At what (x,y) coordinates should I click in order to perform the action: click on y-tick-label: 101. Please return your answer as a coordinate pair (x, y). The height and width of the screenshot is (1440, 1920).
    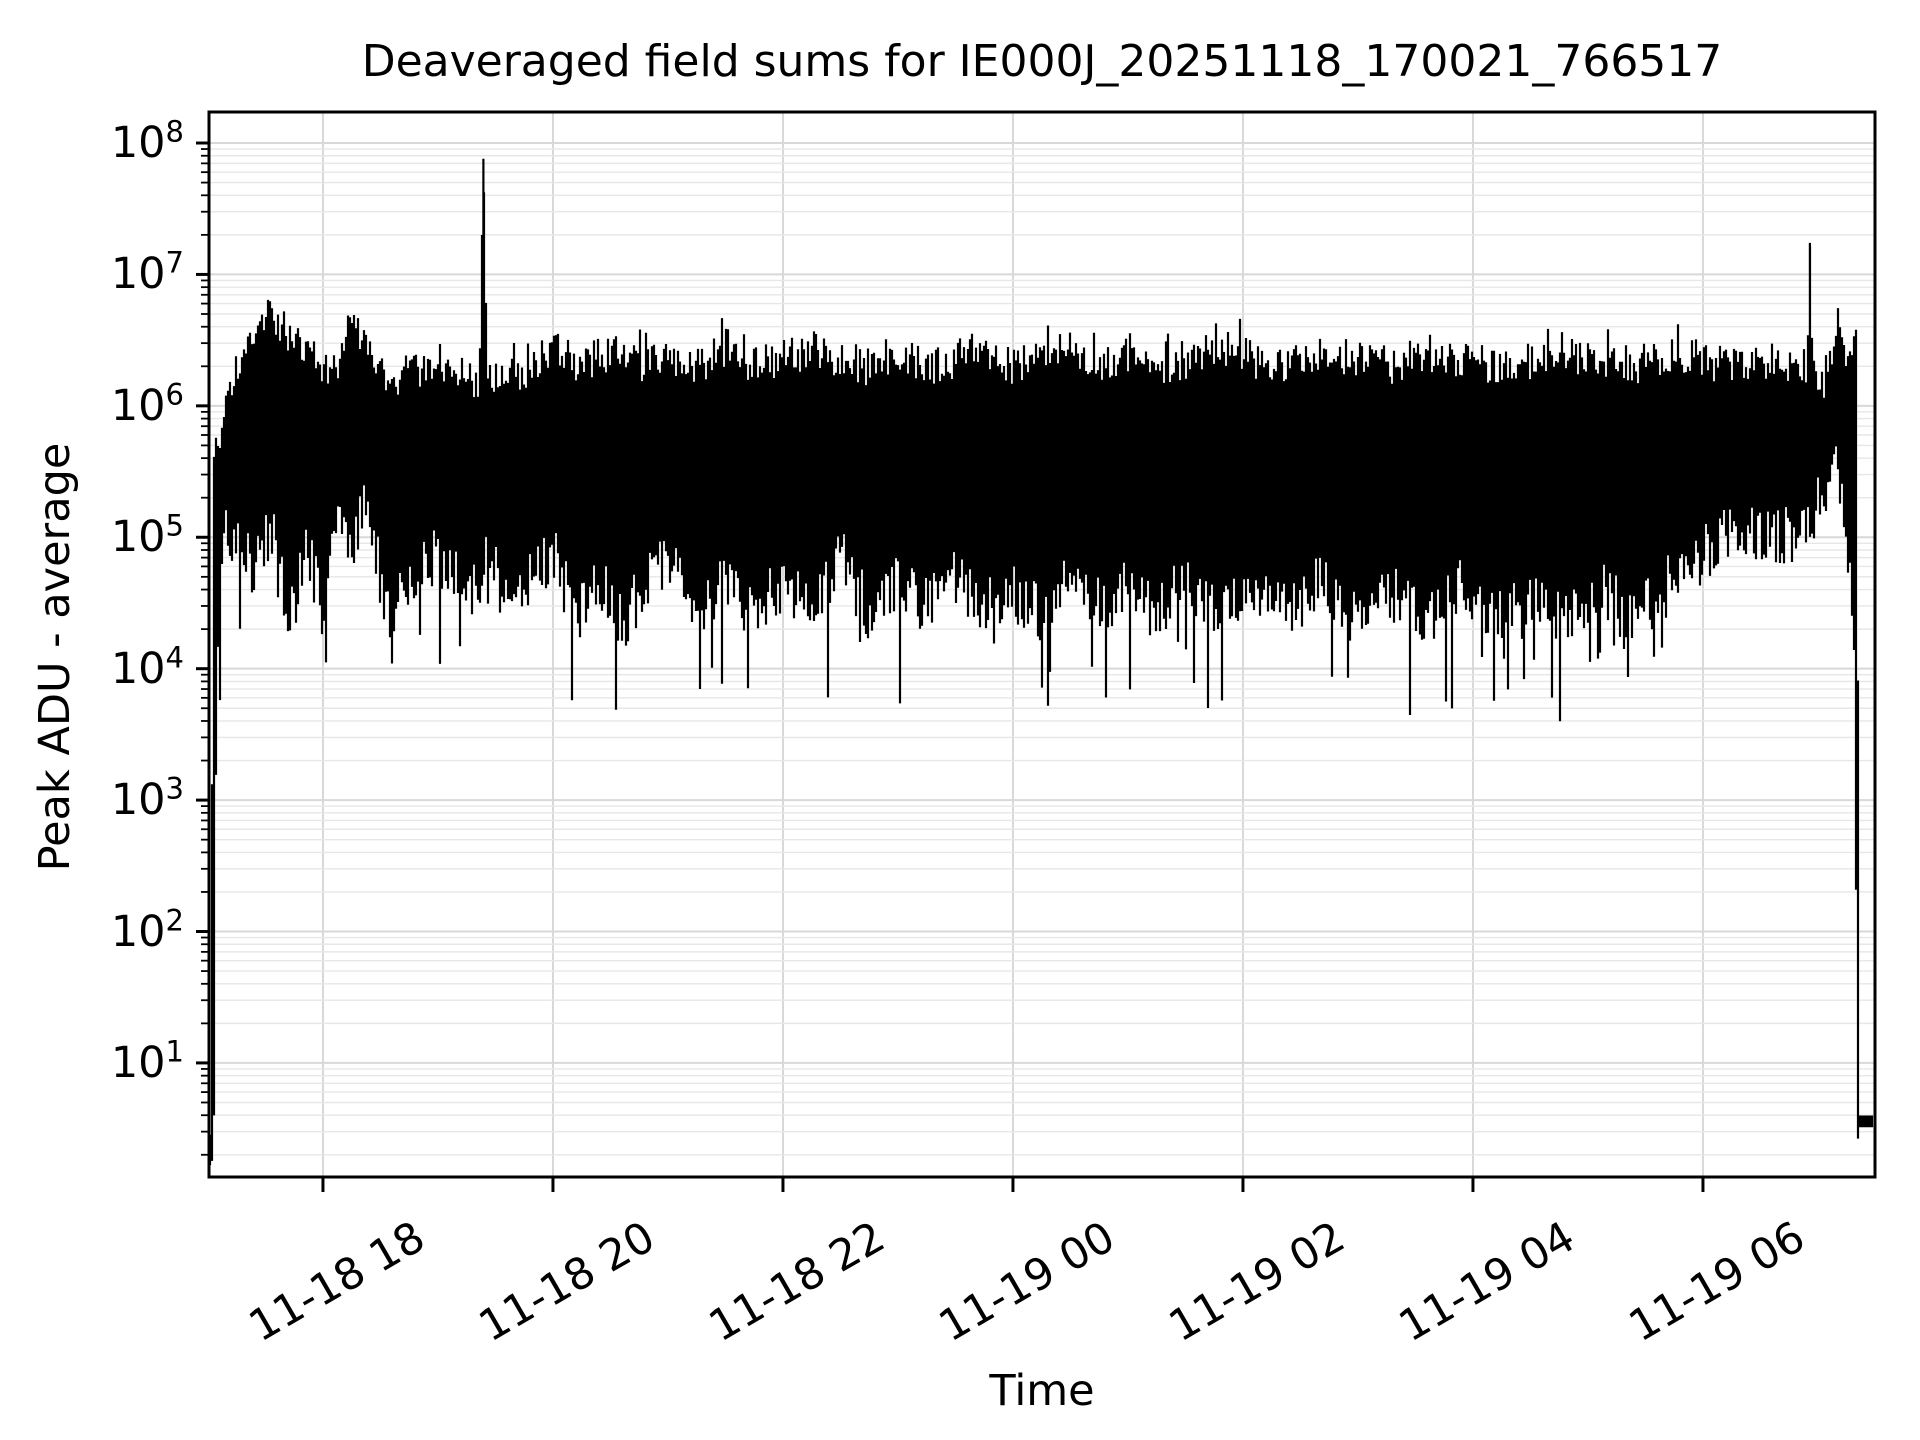
    Looking at the image, I should click on (147, 1061).